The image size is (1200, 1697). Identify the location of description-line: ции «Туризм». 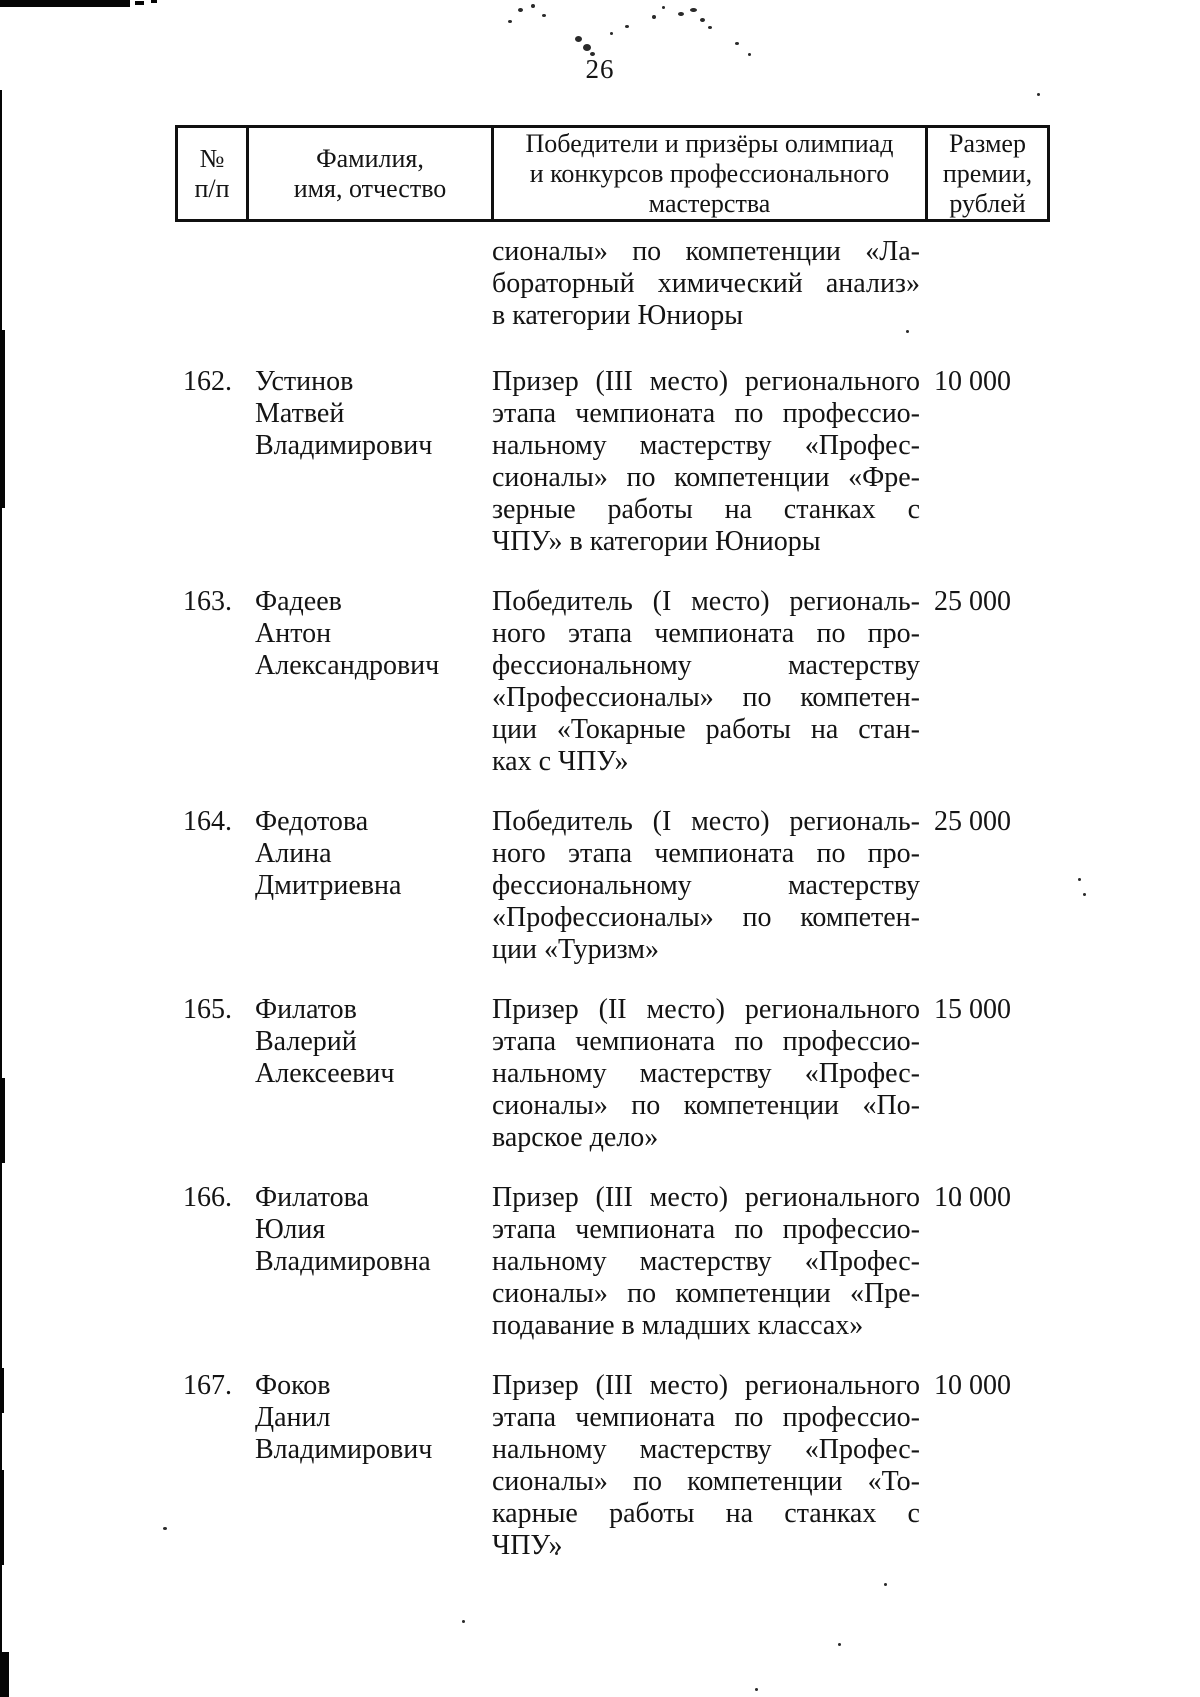
(576, 949).